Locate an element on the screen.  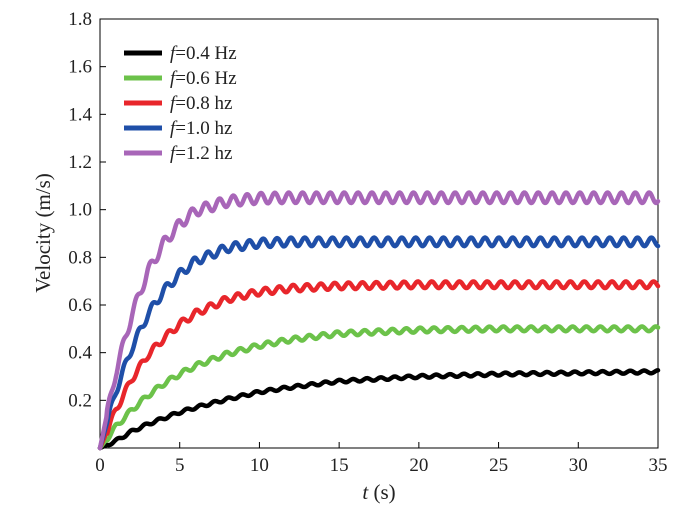
y-tick-label: 0.6 is located at coordinates (80, 305).